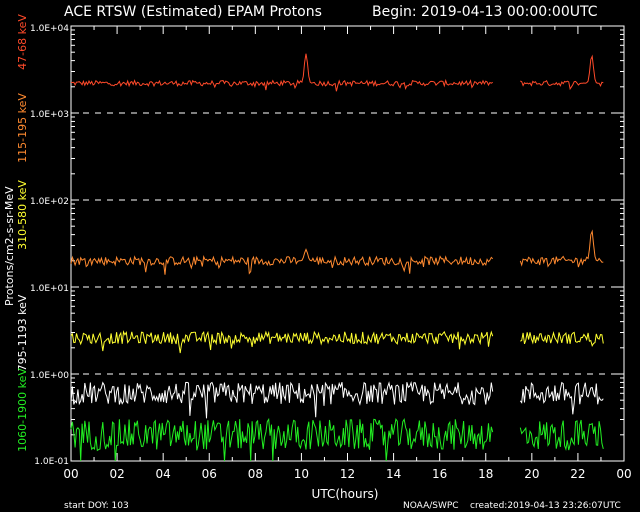 The height and width of the screenshot is (512, 640). What do you see at coordinates (531, 474) in the screenshot?
I see `x-tick-label: 20` at bounding box center [531, 474].